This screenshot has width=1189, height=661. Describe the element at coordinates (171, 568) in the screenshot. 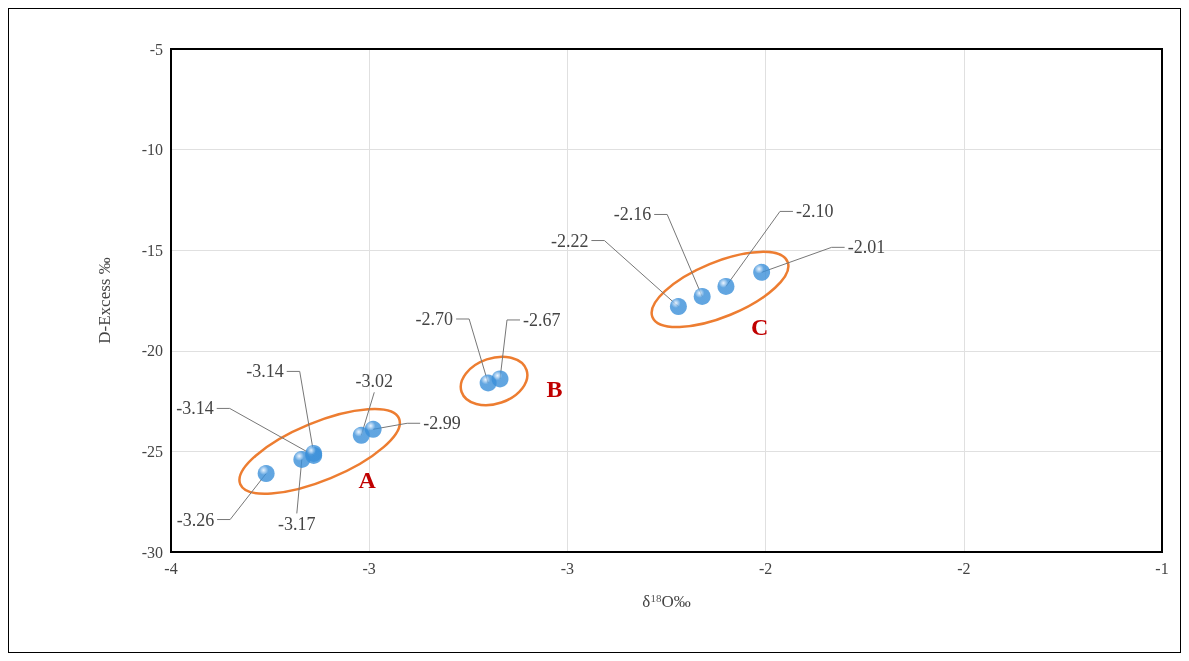

I see `x-tick-label: -4` at that location.